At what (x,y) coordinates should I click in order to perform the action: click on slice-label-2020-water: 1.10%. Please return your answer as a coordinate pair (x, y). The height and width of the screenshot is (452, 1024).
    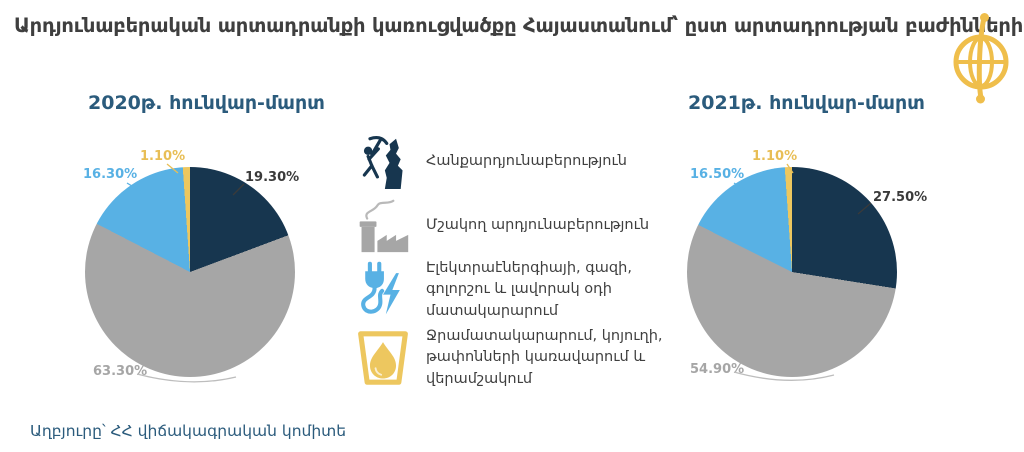
    Looking at the image, I should click on (163, 156).